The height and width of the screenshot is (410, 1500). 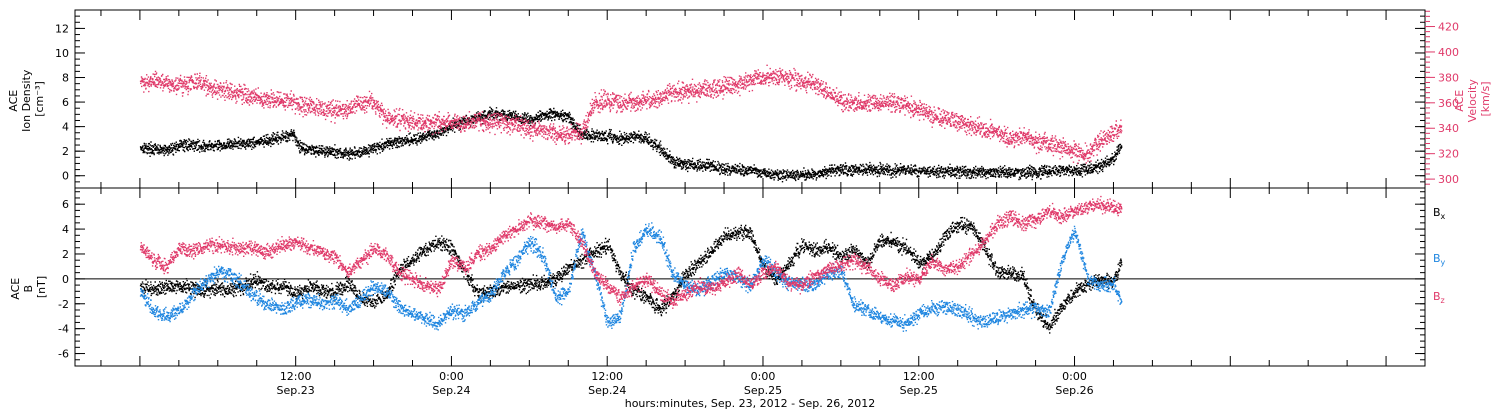 What do you see at coordinates (1448, 179) in the screenshot?
I see `y2-tick-label: 300` at bounding box center [1448, 179].